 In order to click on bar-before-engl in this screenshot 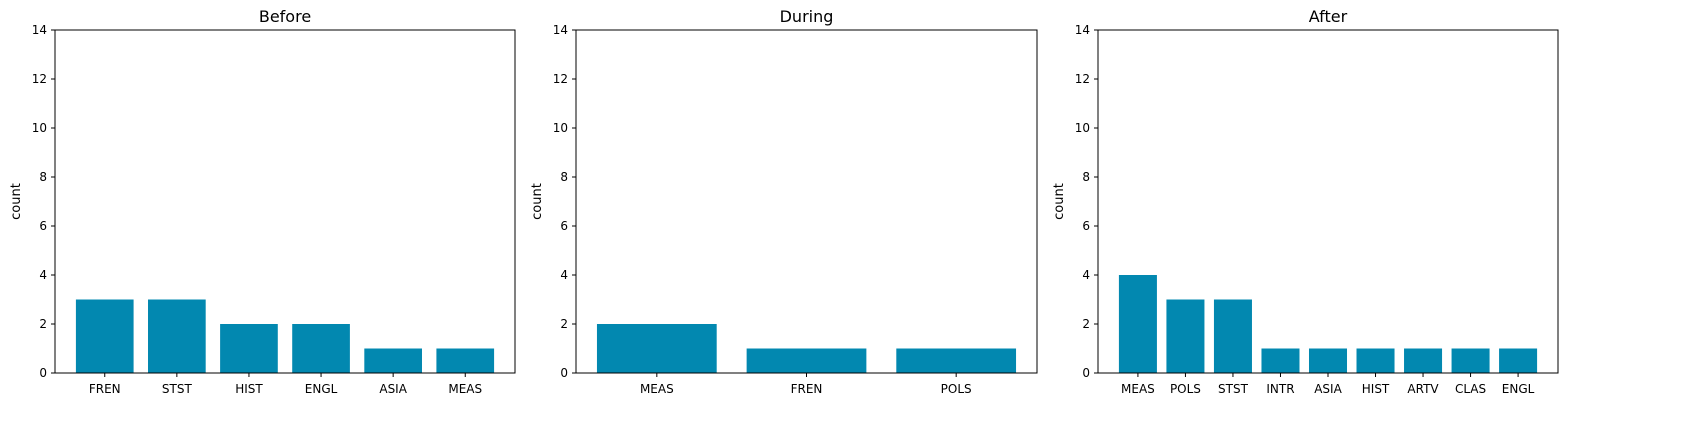, I will do `click(321, 348)`.